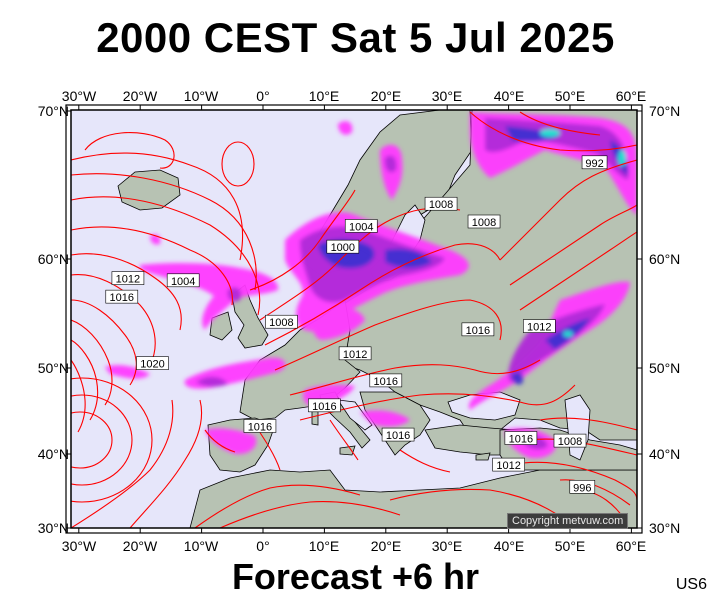 Image resolution: width=711 pixels, height=600 pixels. Describe the element at coordinates (665, 528) in the screenshot. I see `lat-label-right: 30°N` at that location.